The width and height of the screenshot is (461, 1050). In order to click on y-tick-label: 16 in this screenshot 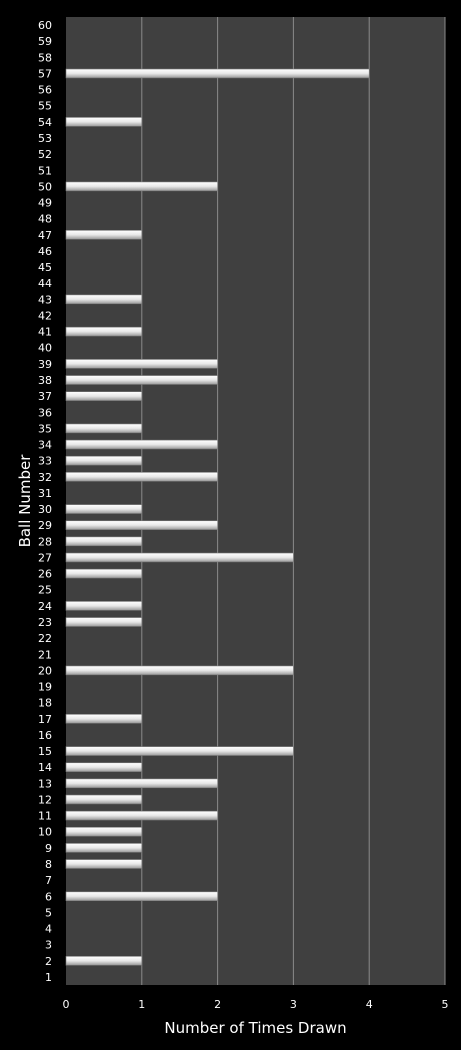, I will do `click(45, 735)`.